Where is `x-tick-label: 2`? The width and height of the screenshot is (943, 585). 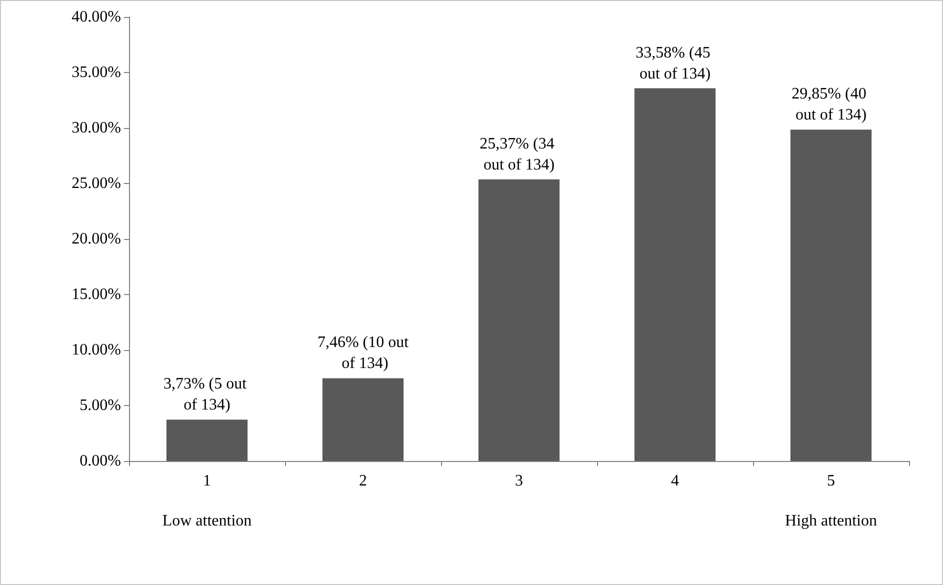
x-tick-label: 2 is located at coordinates (363, 481).